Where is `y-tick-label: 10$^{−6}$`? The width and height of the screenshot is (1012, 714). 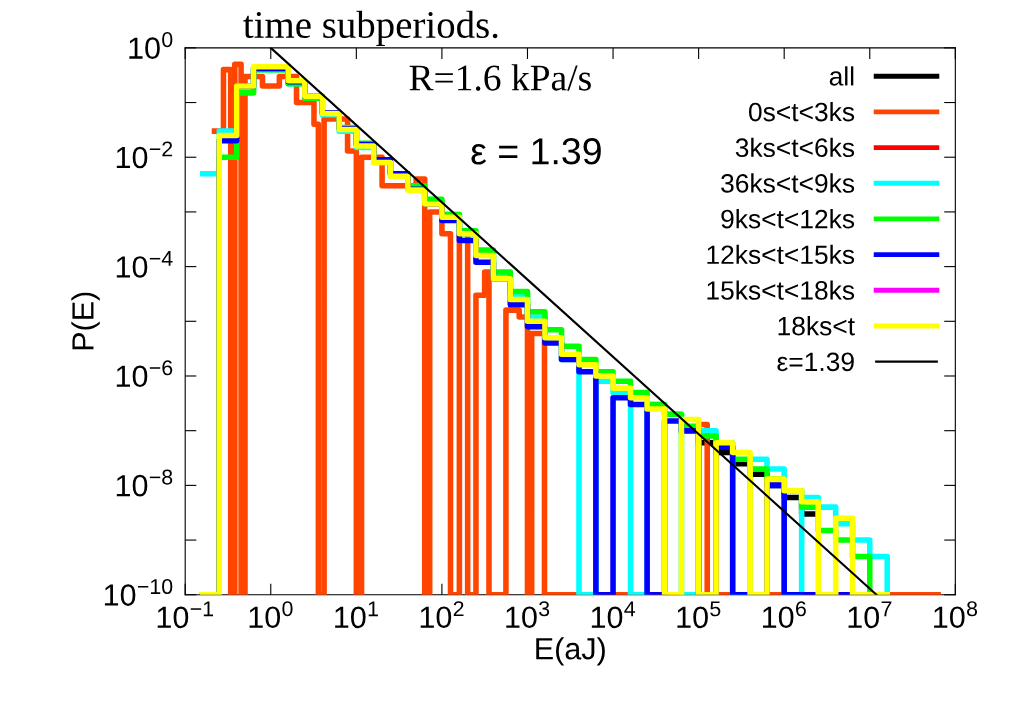
y-tick-label: 10$^{−6}$ is located at coordinates (144, 374).